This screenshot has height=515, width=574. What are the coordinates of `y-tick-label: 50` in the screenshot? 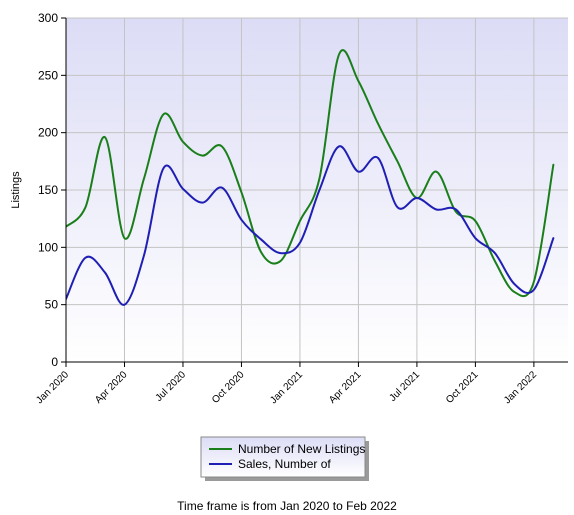 It's located at (52, 305).